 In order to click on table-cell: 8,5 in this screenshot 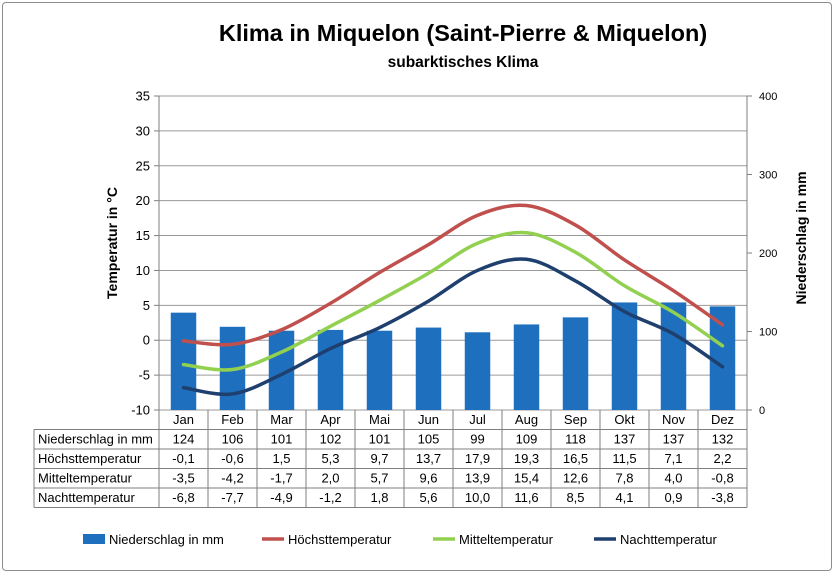, I will do `click(575, 497)`.